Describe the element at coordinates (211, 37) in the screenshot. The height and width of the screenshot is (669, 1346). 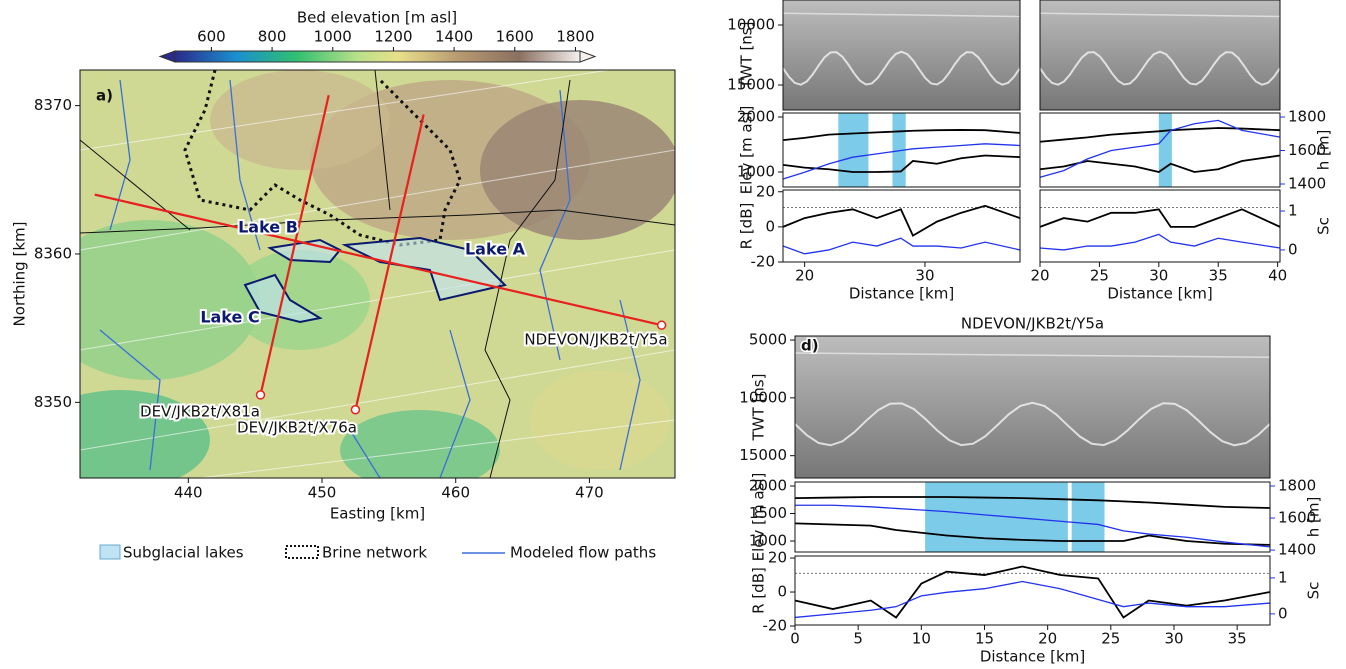
I see `colorbar-tick-label: 600` at that location.